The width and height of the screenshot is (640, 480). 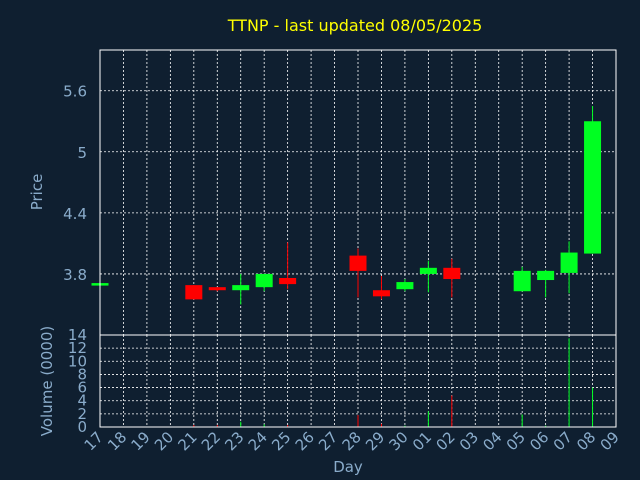 I want to click on x-axis-label: Day, so click(x=348, y=467).